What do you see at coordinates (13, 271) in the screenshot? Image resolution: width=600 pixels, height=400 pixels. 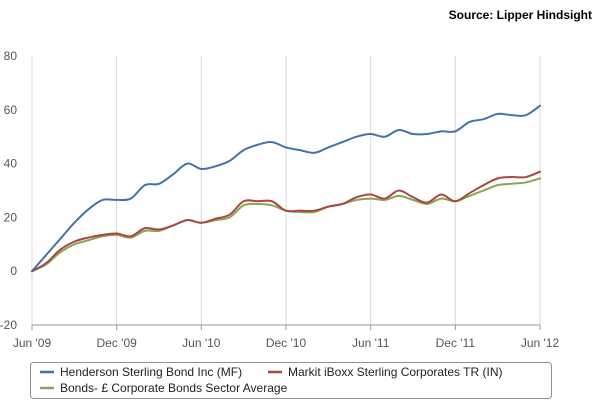 I see `y-tick-label: 0` at bounding box center [13, 271].